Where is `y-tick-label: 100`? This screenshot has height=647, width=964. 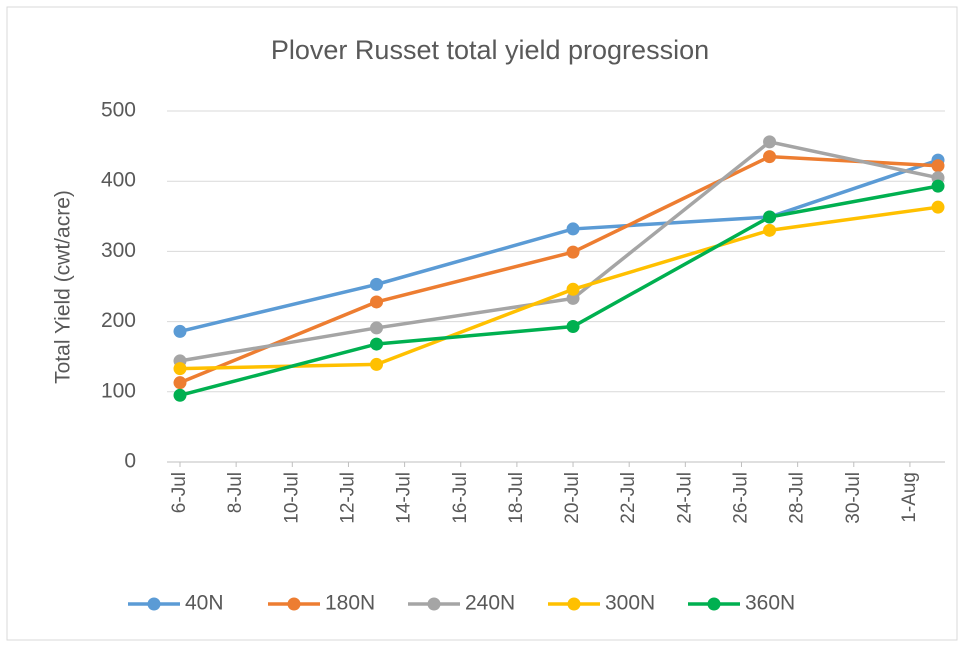 y-tick-label: 100 is located at coordinates (118, 390).